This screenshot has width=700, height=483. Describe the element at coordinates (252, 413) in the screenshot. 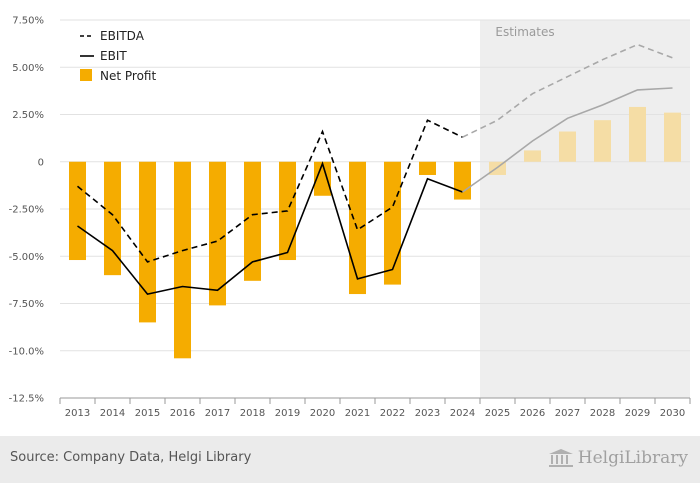

I see `x-tick-label: 2018` at that location.